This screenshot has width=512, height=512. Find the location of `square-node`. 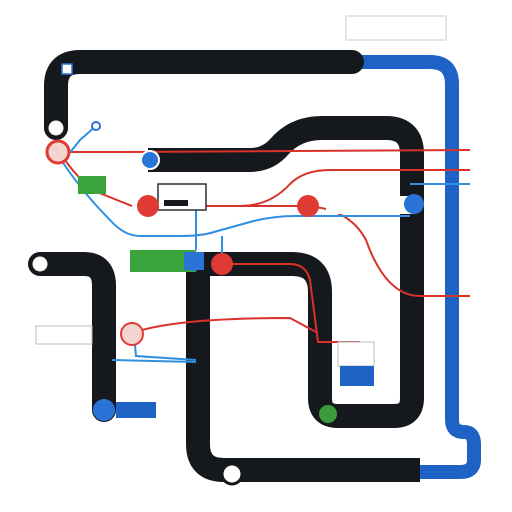

square-node is located at coordinates (67, 69).